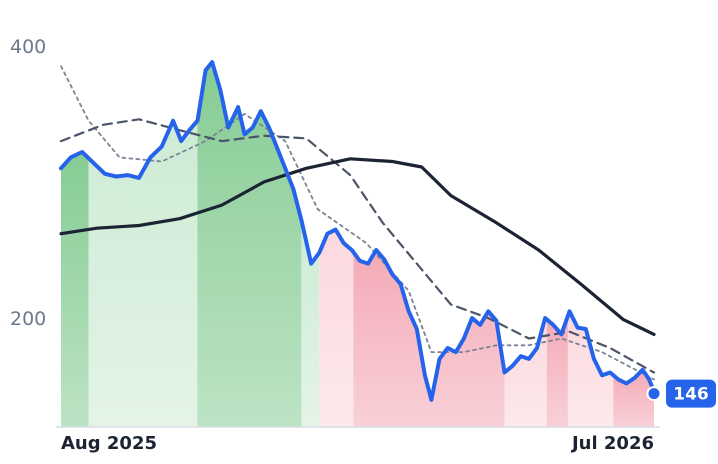 The height and width of the screenshot is (464, 718). What do you see at coordinates (612, 443) in the screenshot?
I see `x-tick-label: Jul 2026` at bounding box center [612, 443].